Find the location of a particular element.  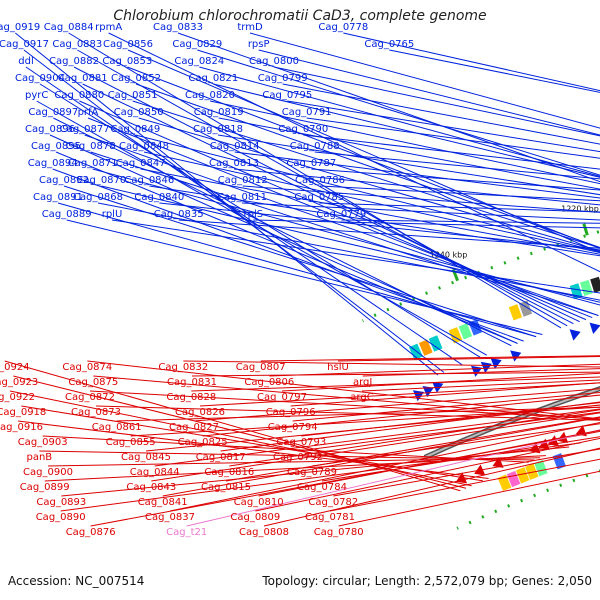

reverse-gene-label: argC is located at coordinates (361, 397).